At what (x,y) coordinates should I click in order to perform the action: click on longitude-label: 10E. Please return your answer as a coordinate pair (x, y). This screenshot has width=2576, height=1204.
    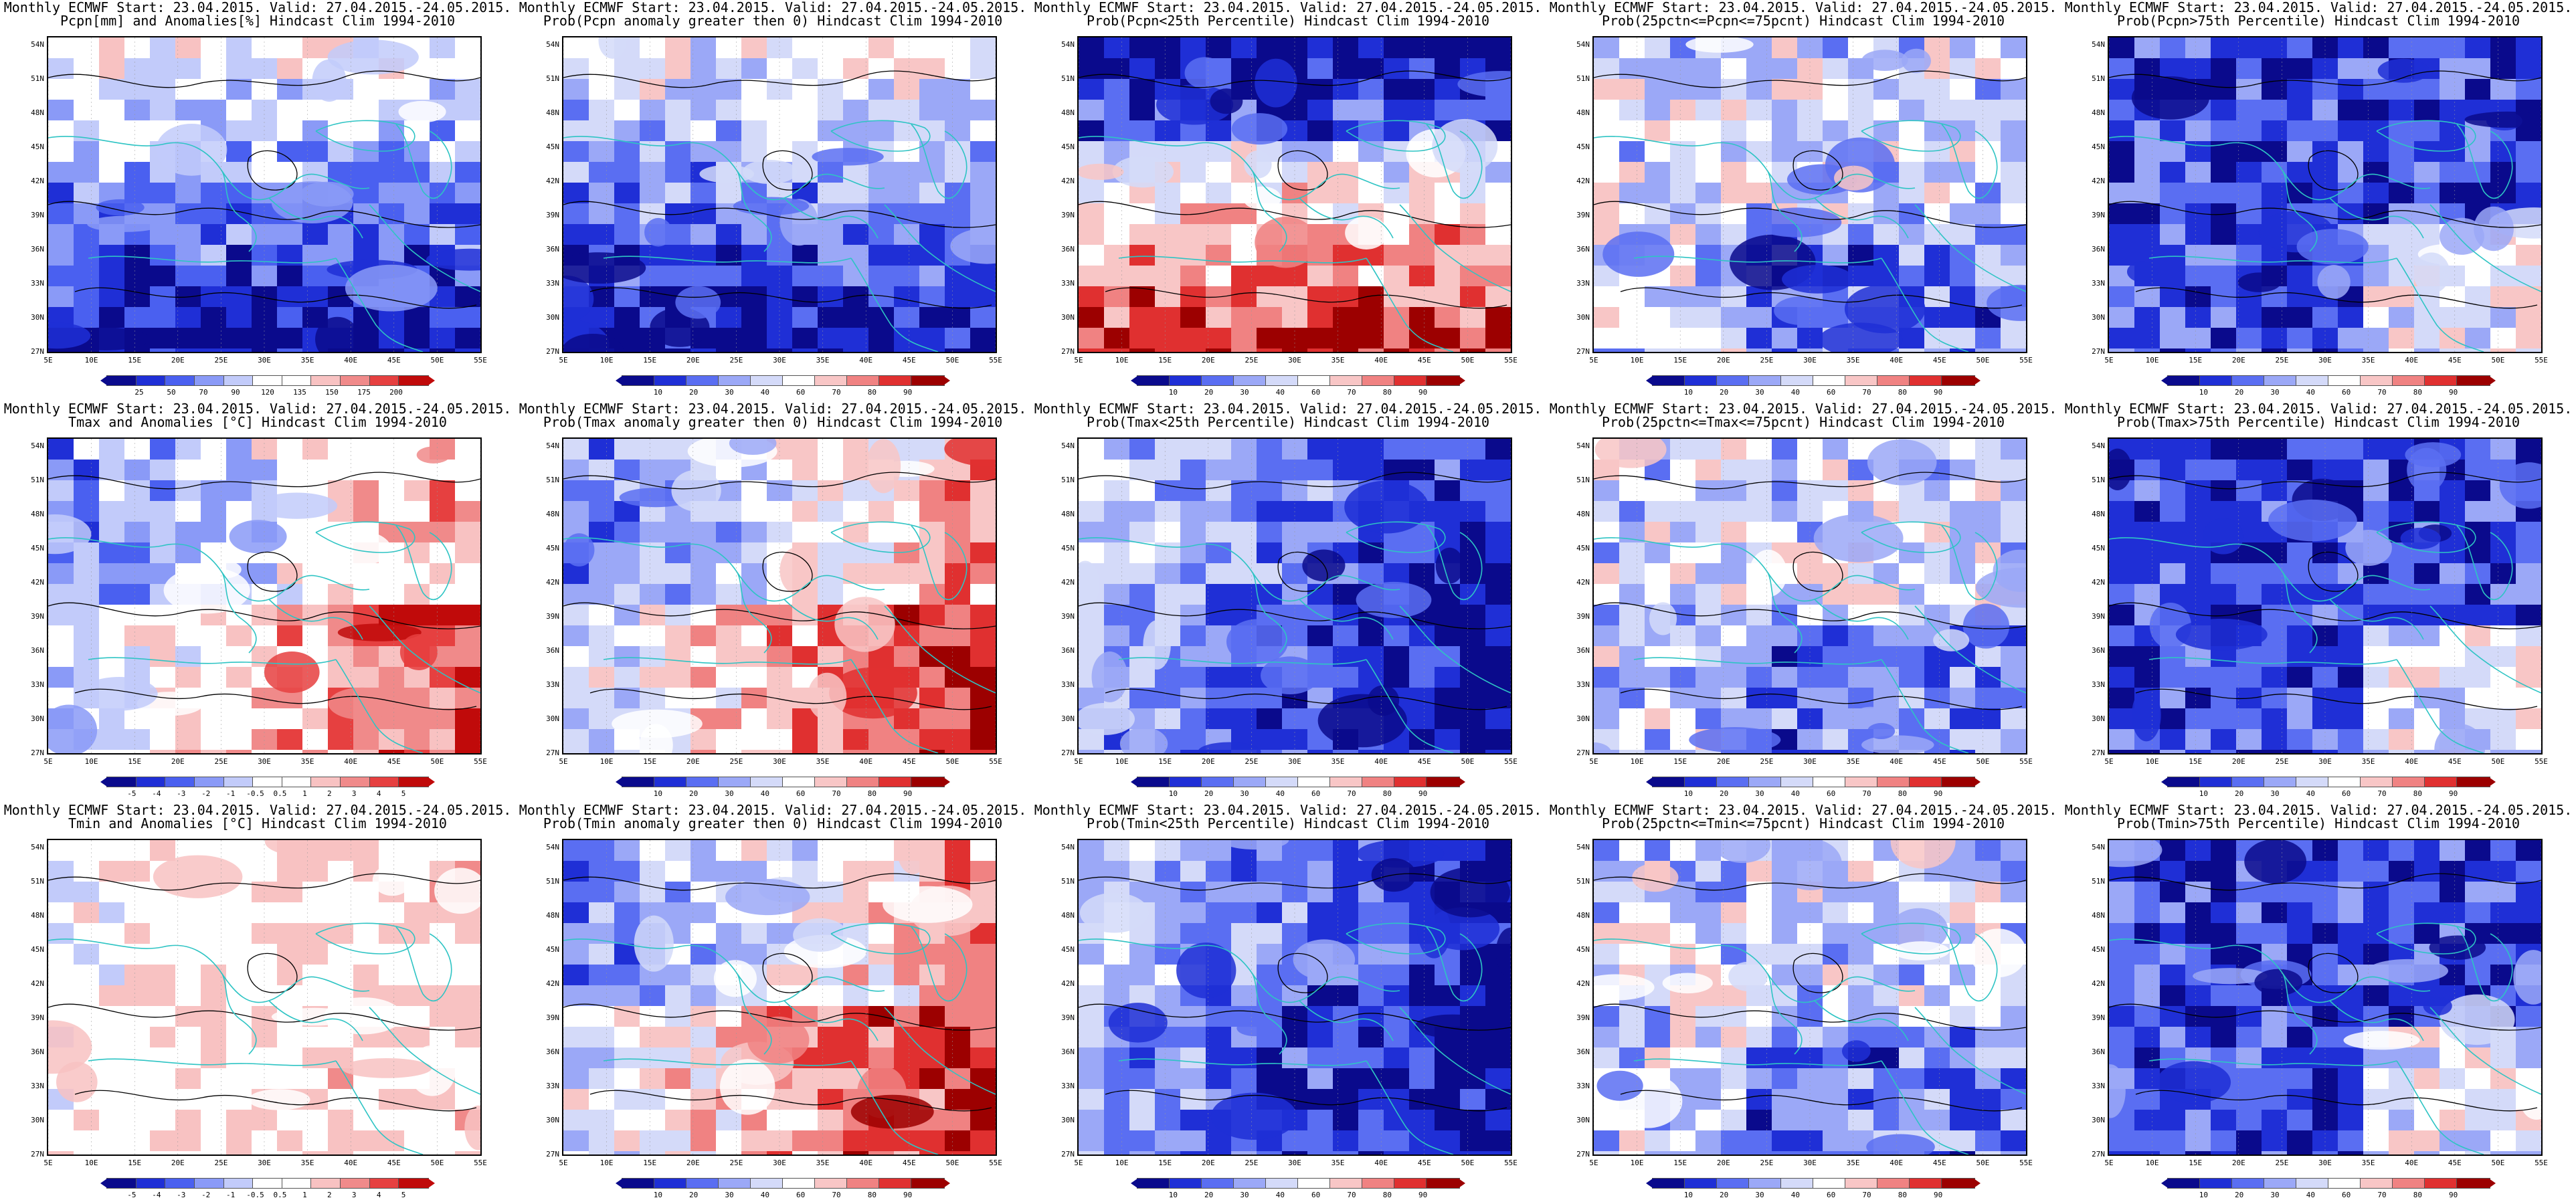
    Looking at the image, I should click on (1122, 762).